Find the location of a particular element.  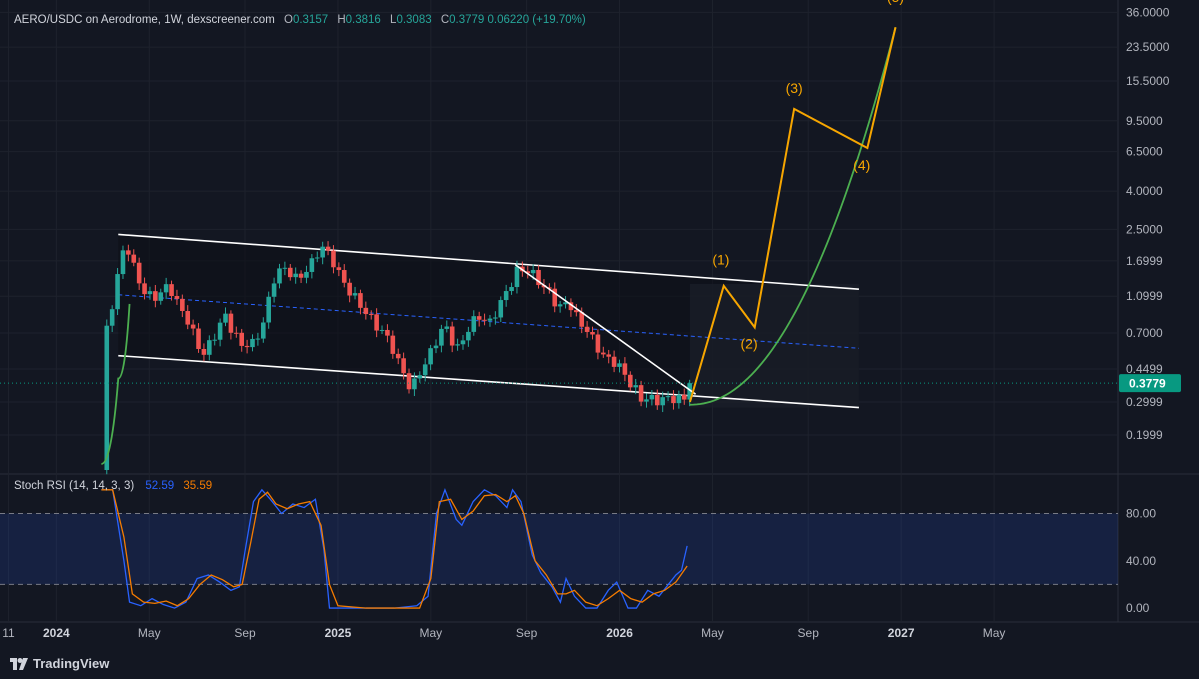

stoch-rsi-legend: Stoch RSI (14, 14, 3, 3) 52.59 35.59 is located at coordinates (113, 486).